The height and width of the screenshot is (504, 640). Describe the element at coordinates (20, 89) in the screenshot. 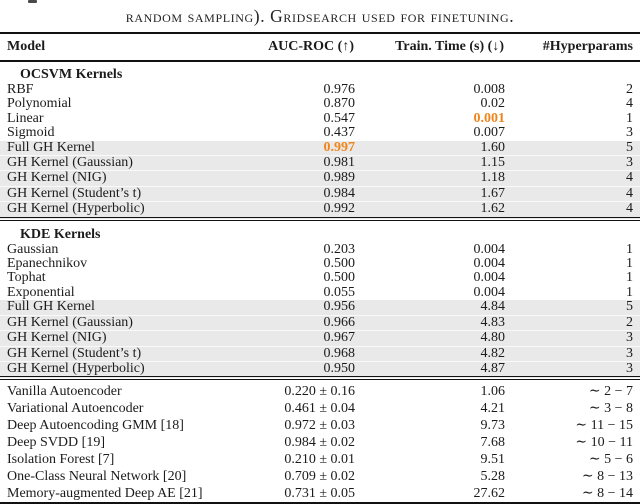

I see `model-cell: RBF` at that location.